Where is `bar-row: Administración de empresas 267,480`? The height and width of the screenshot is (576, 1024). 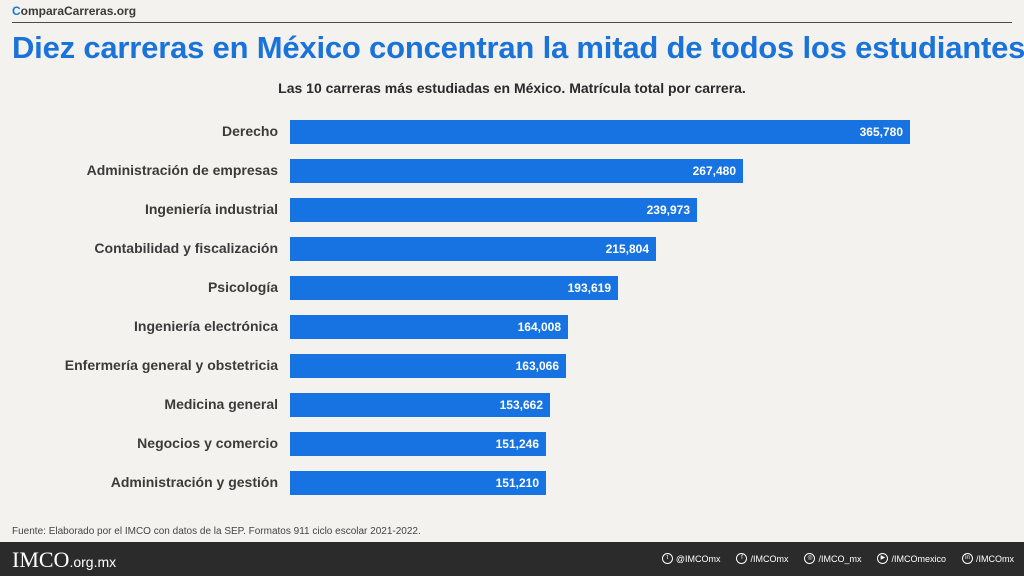
bar-row: Administración de empresas 267,480 is located at coordinates (512, 171).